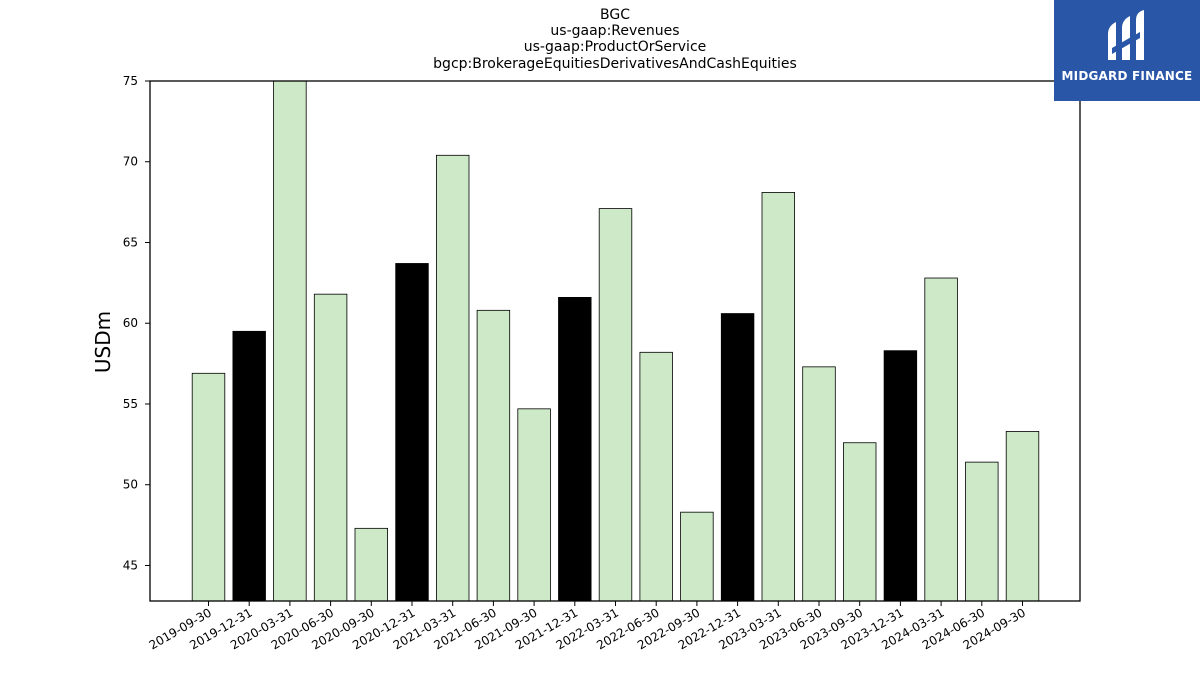  I want to click on y-tick-label-45: 45, so click(130, 565).